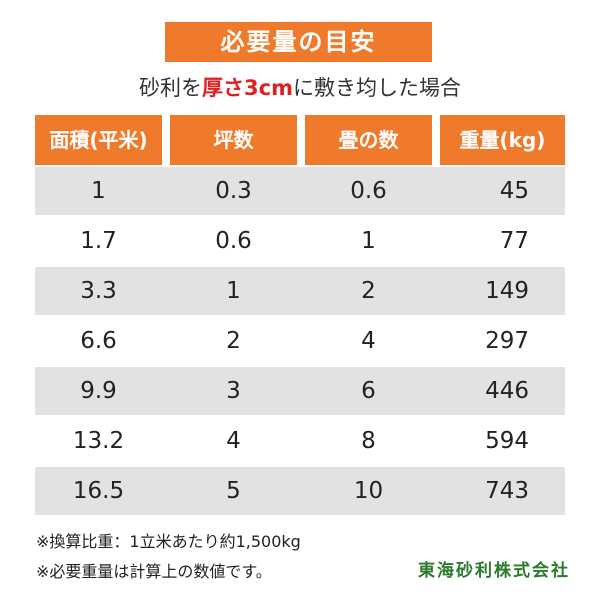  Describe the element at coordinates (247, 88) in the screenshot. I see `subtitle-highlight: 厚さ3cm` at that location.